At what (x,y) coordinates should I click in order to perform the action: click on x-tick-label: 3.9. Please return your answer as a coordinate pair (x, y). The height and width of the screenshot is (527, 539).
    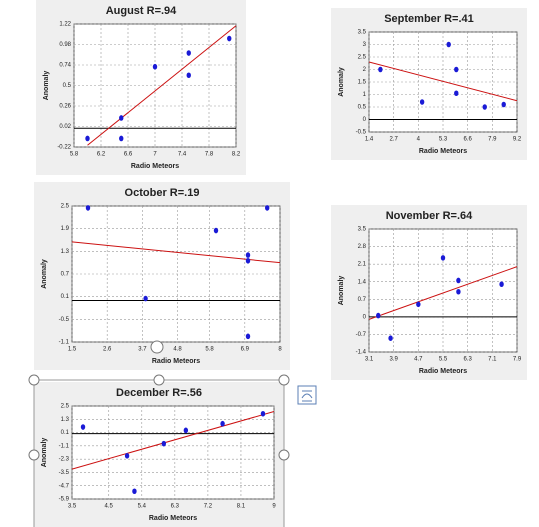
    Looking at the image, I should click on (393, 360).